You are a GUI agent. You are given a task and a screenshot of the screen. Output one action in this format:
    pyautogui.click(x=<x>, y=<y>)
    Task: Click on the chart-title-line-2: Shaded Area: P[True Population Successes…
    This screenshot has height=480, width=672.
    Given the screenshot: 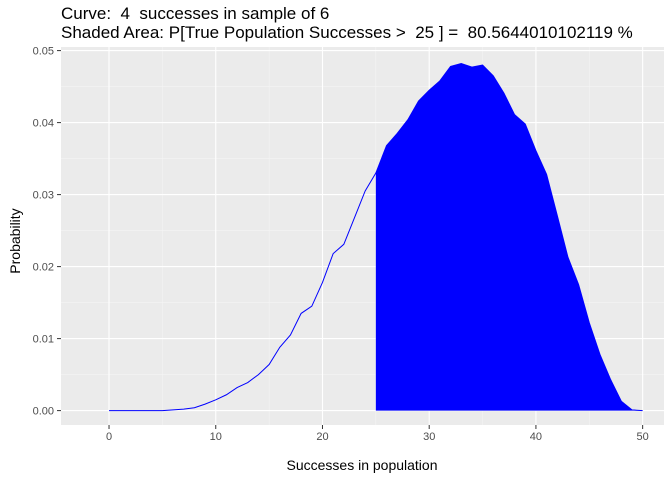 What is the action you would take?
    pyautogui.click(x=347, y=32)
    